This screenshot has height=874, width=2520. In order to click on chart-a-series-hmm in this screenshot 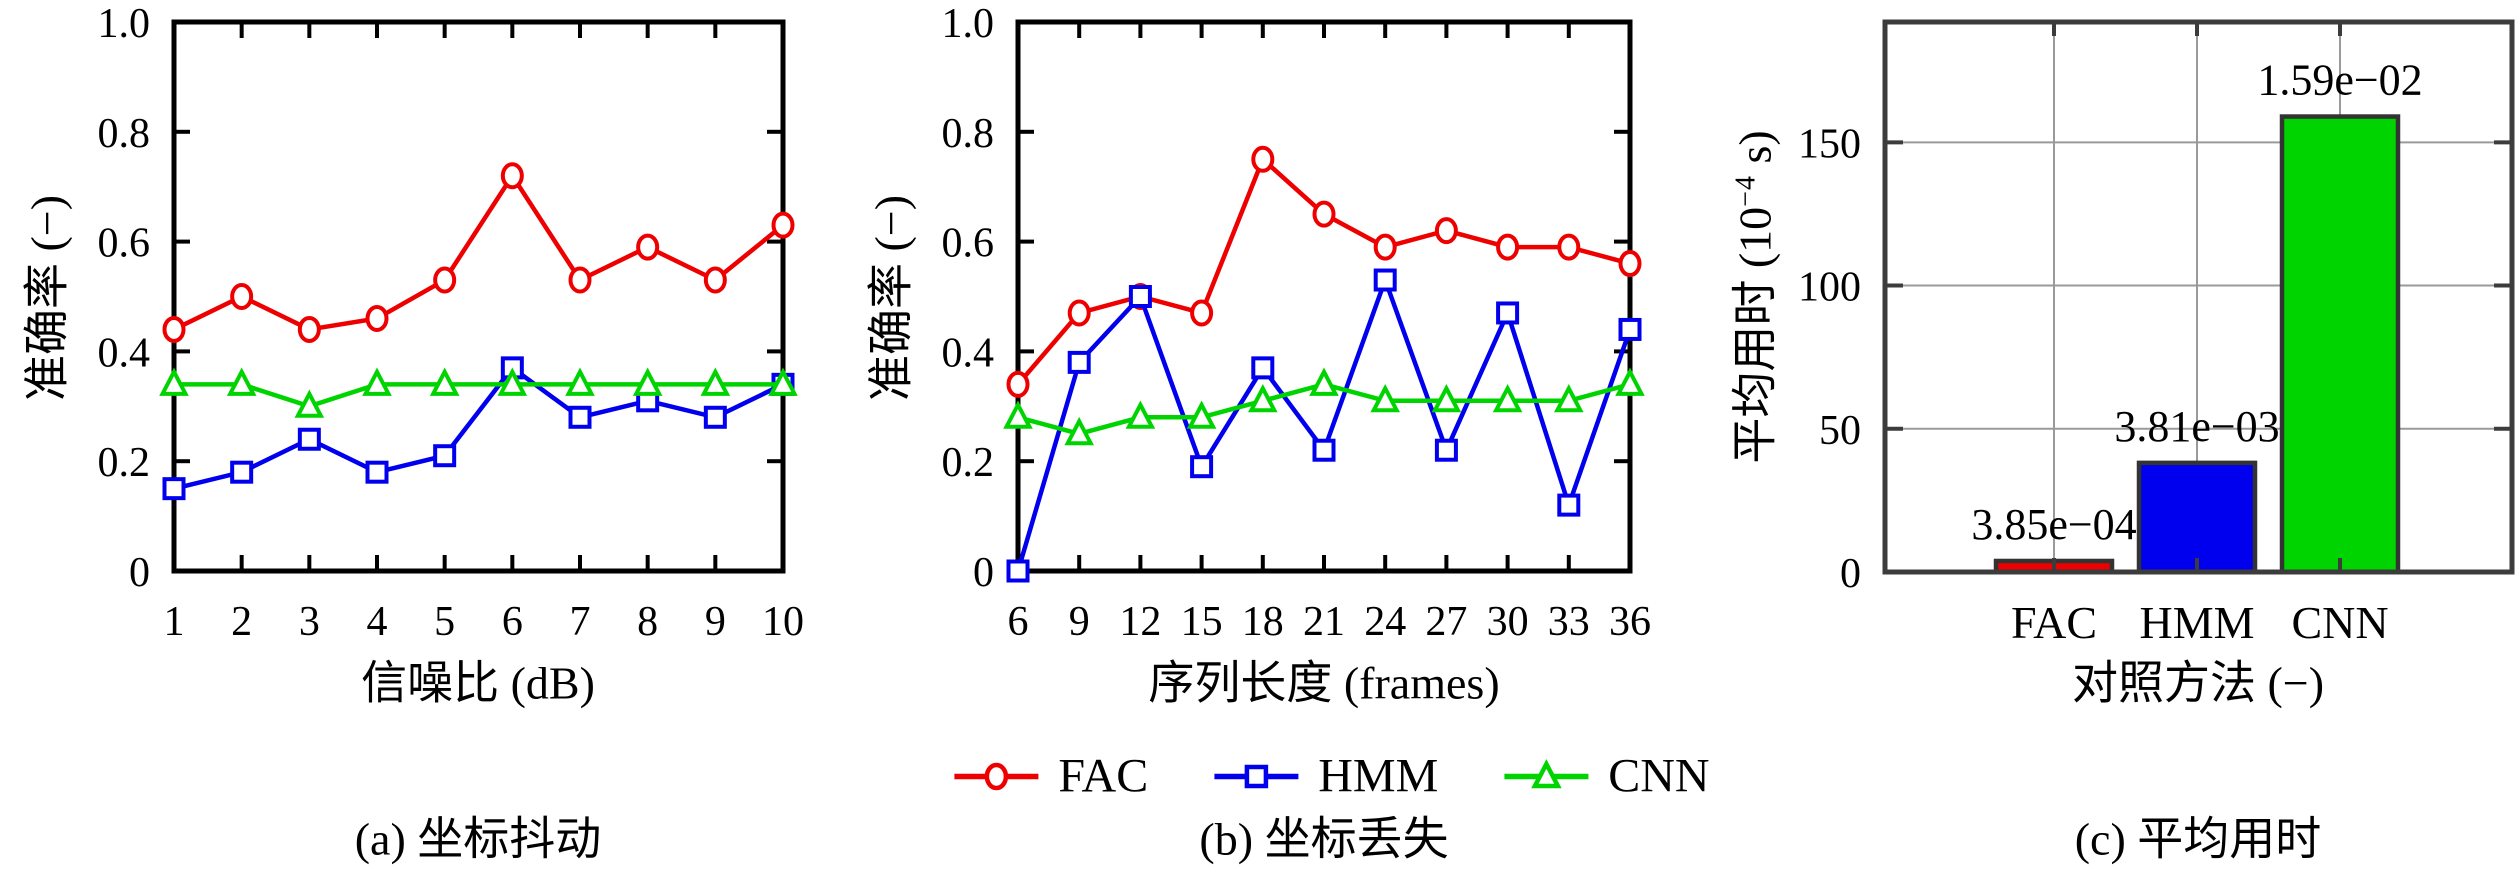, I will do `click(478, 428)`.